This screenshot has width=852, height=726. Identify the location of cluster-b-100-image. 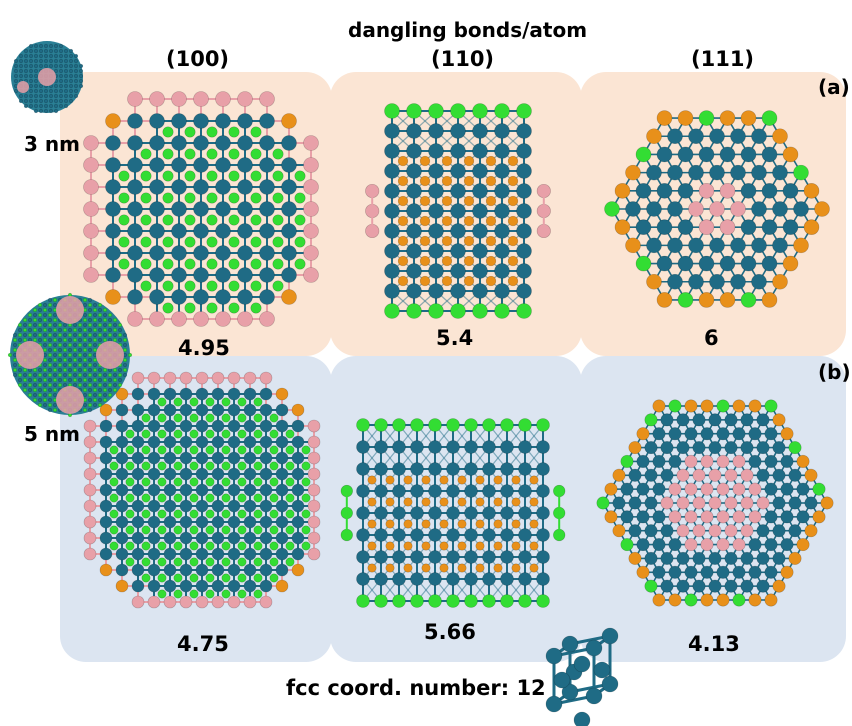
(202, 490).